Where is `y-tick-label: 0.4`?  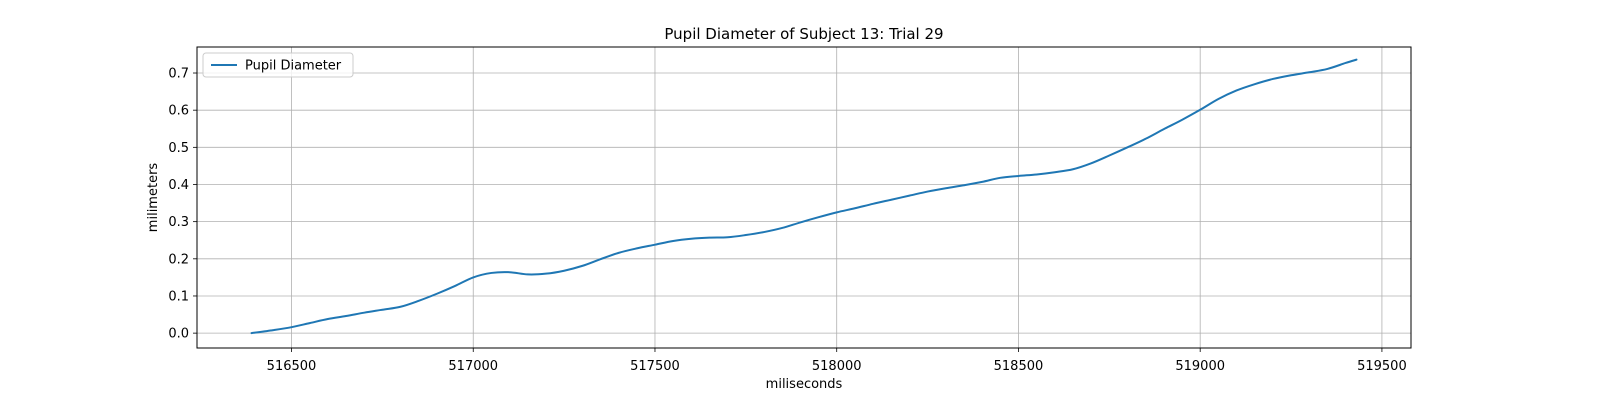 y-tick-label: 0.4 is located at coordinates (178, 185).